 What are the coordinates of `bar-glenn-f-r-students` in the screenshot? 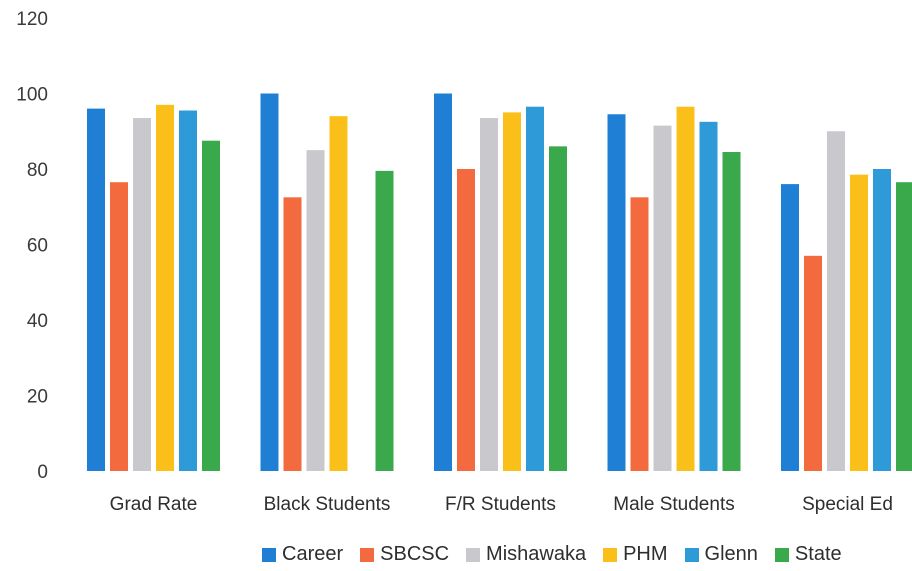 It's located at (535, 289).